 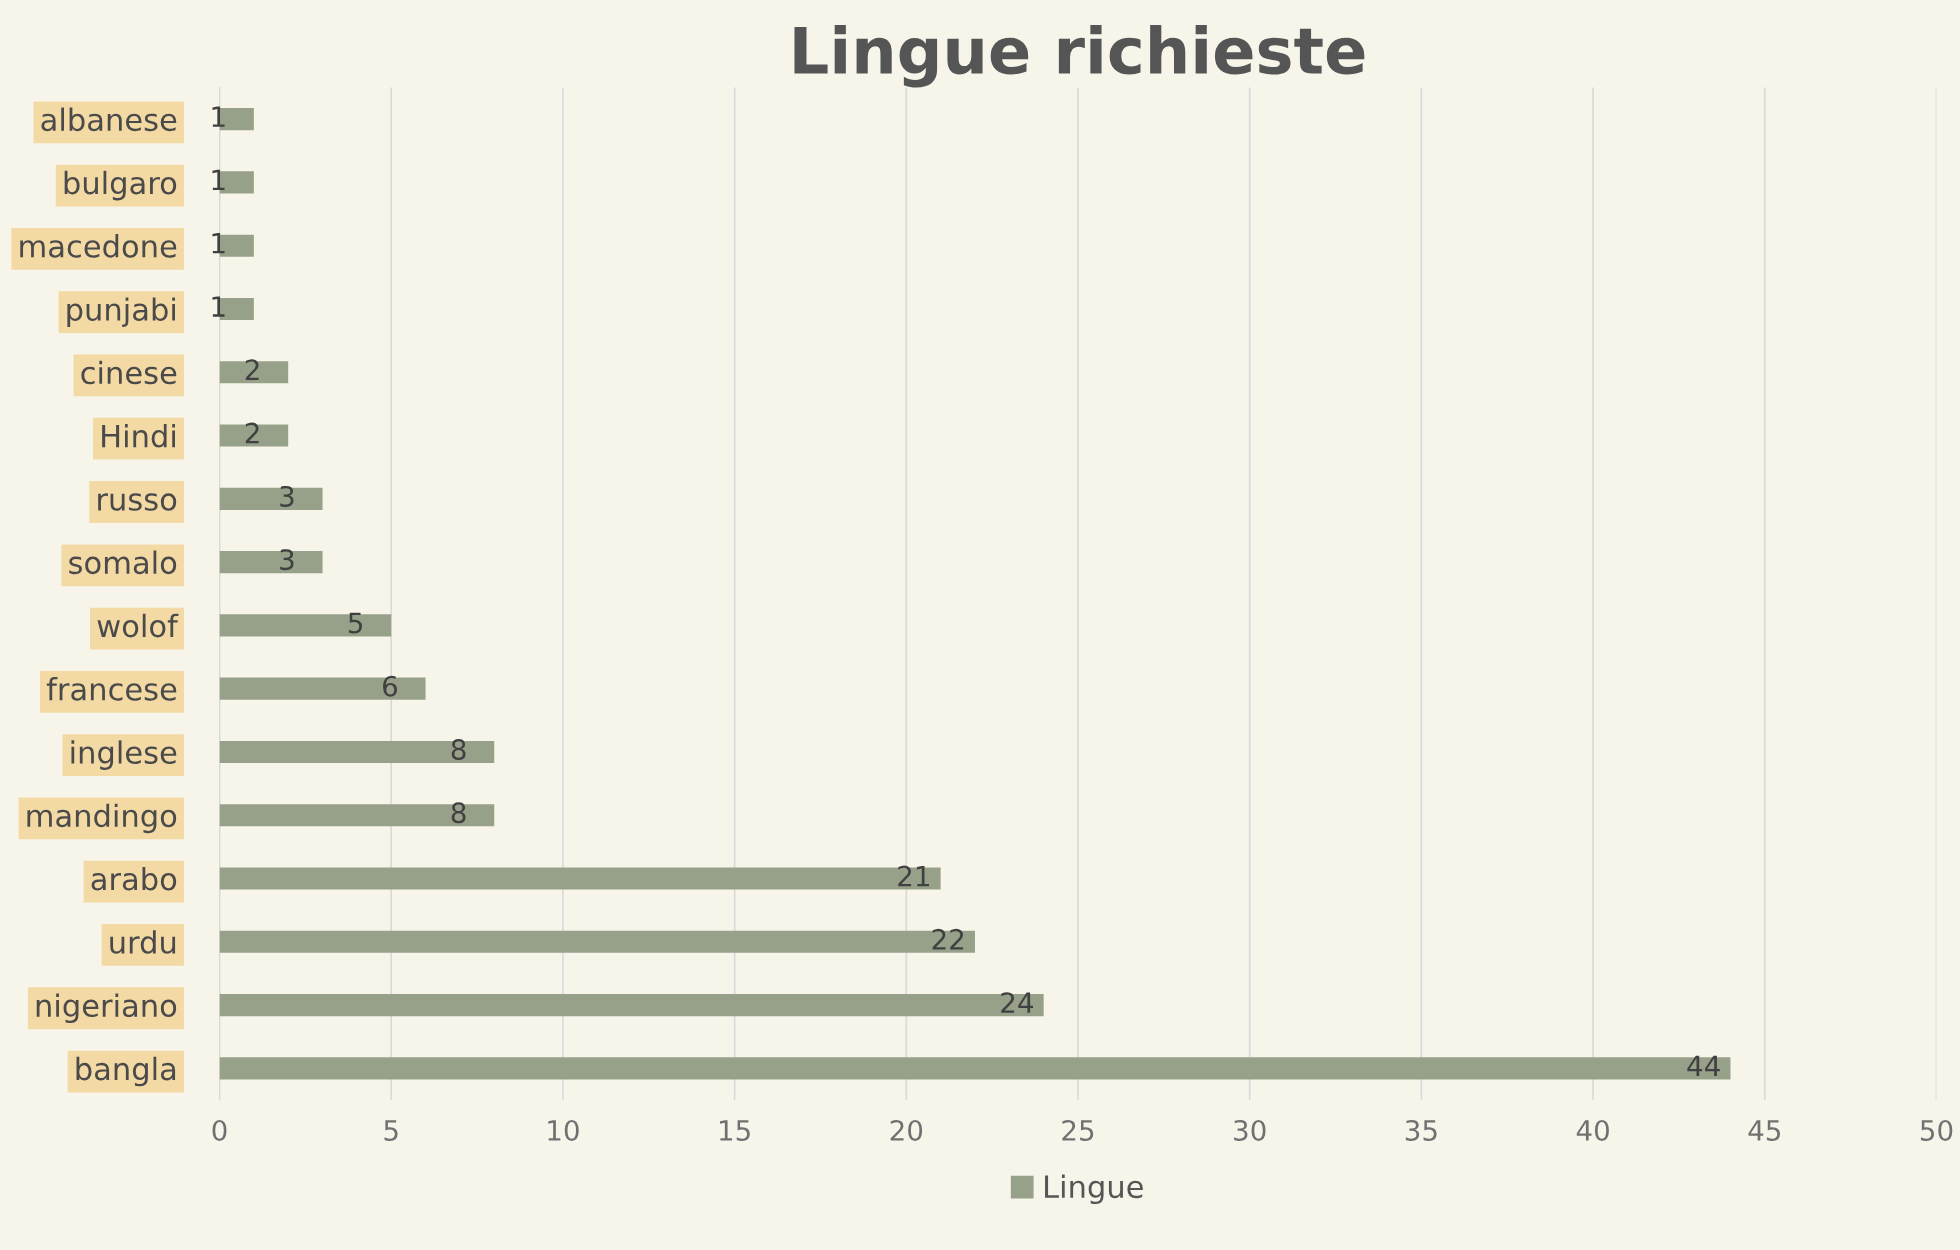 What do you see at coordinates (734, 1130) in the screenshot?
I see `x-tick-label: 15` at bounding box center [734, 1130].